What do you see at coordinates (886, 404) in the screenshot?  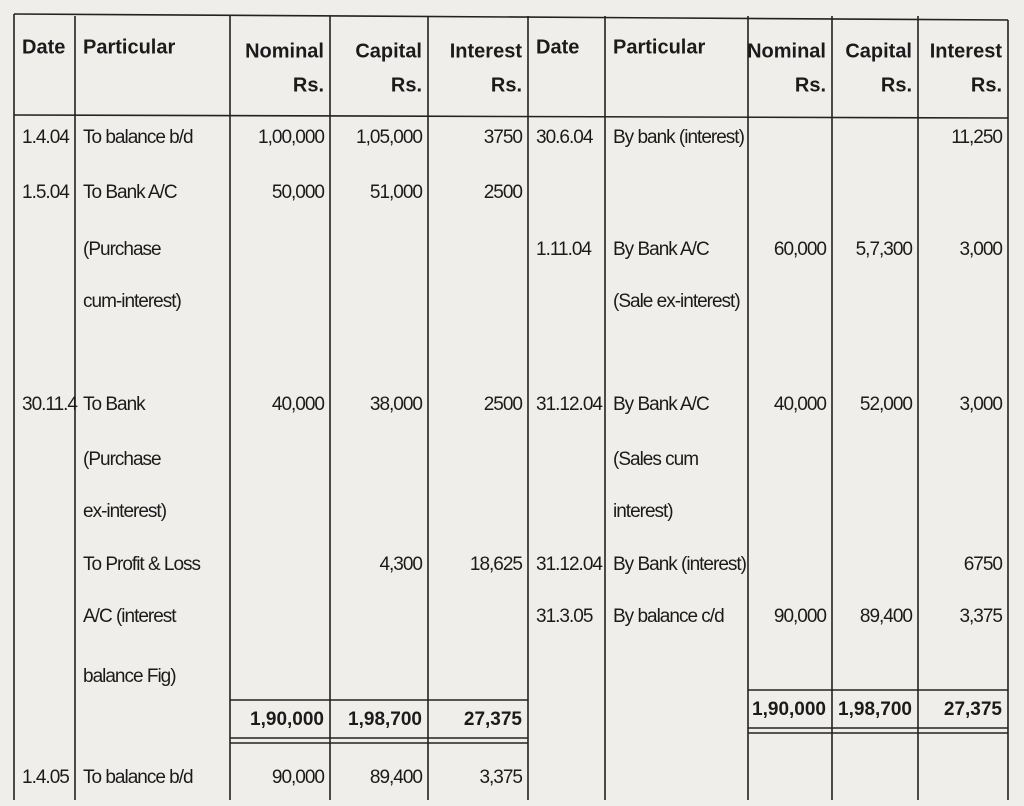 I see `cell: 52,000` at bounding box center [886, 404].